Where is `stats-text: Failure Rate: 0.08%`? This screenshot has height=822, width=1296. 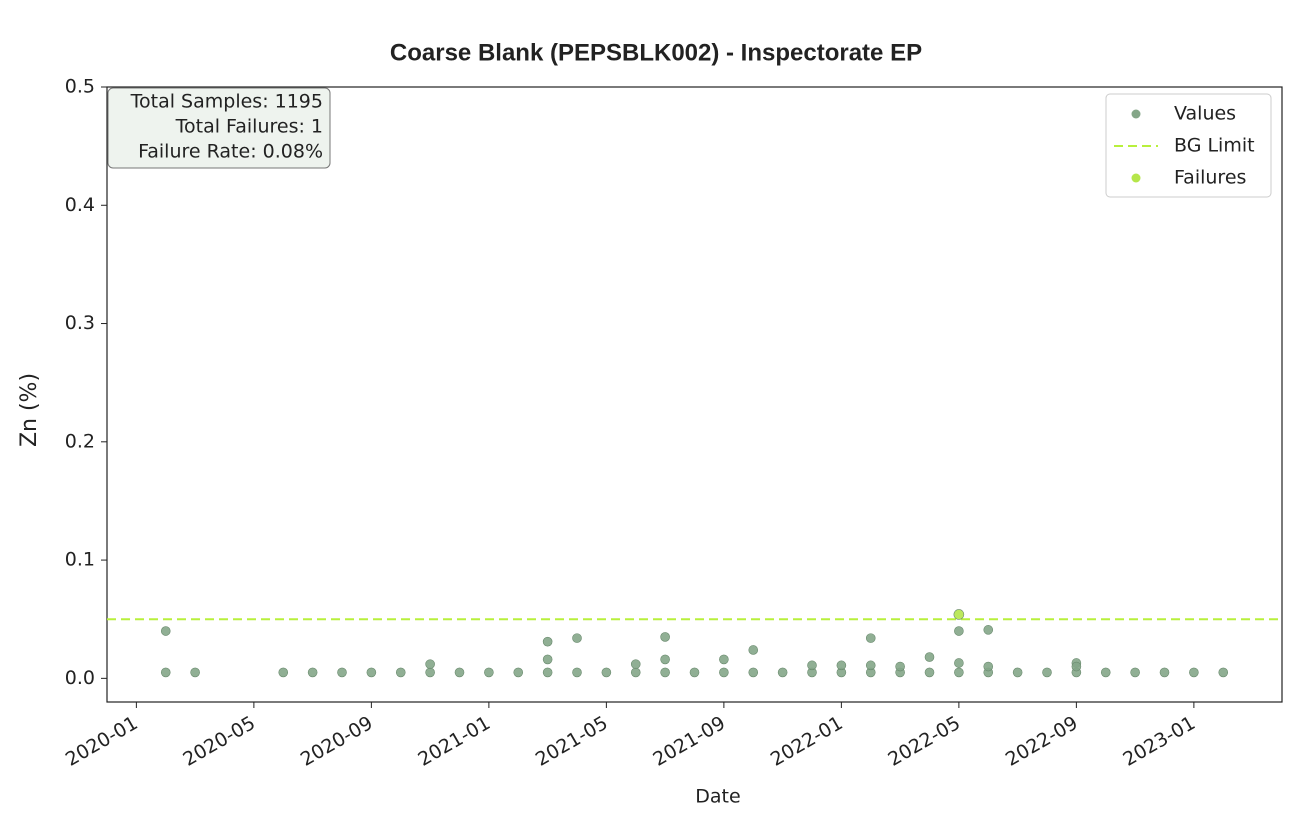 stats-text: Failure Rate: 0.08% is located at coordinates (230, 152).